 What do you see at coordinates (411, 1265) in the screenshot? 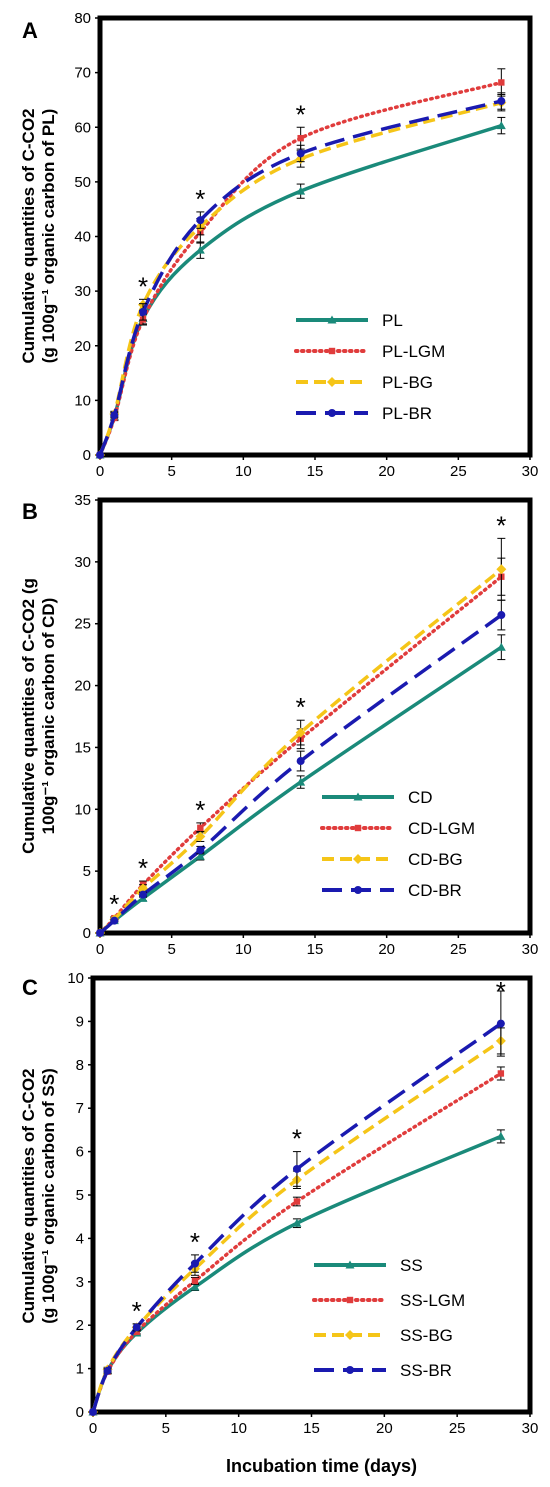
I see `legend-label: SS` at bounding box center [411, 1265].